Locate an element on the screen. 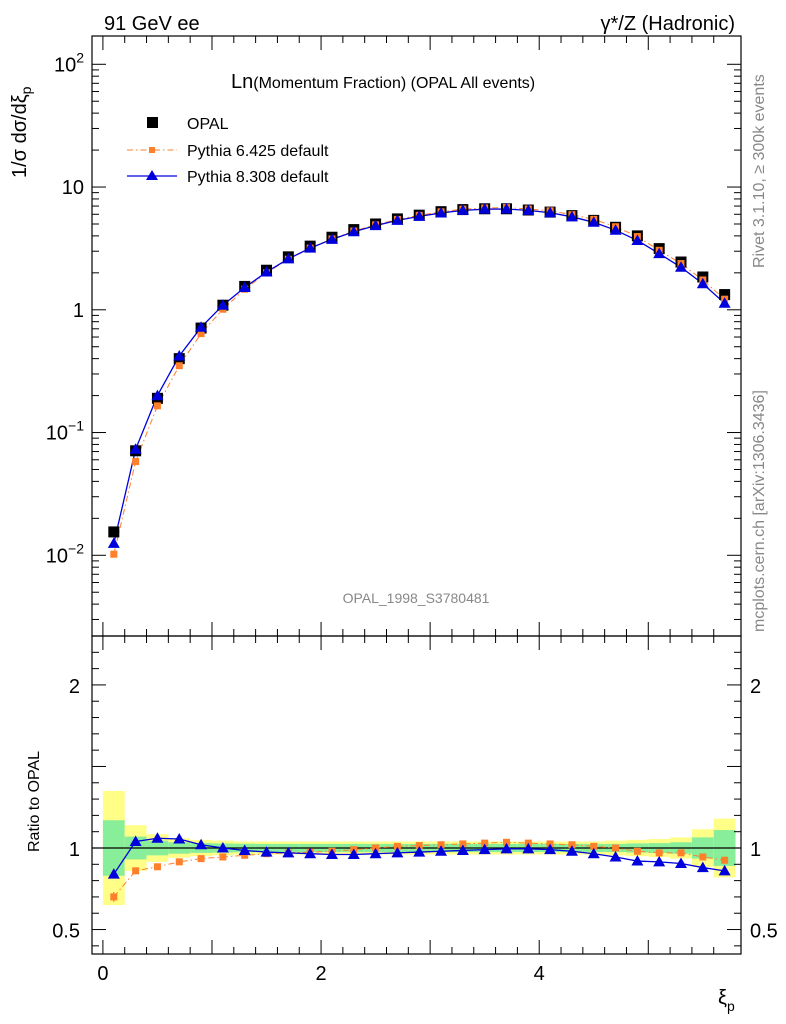 This screenshot has width=786, height=1024. ratio-y-tick-label-right: 2 is located at coordinates (755, 687).